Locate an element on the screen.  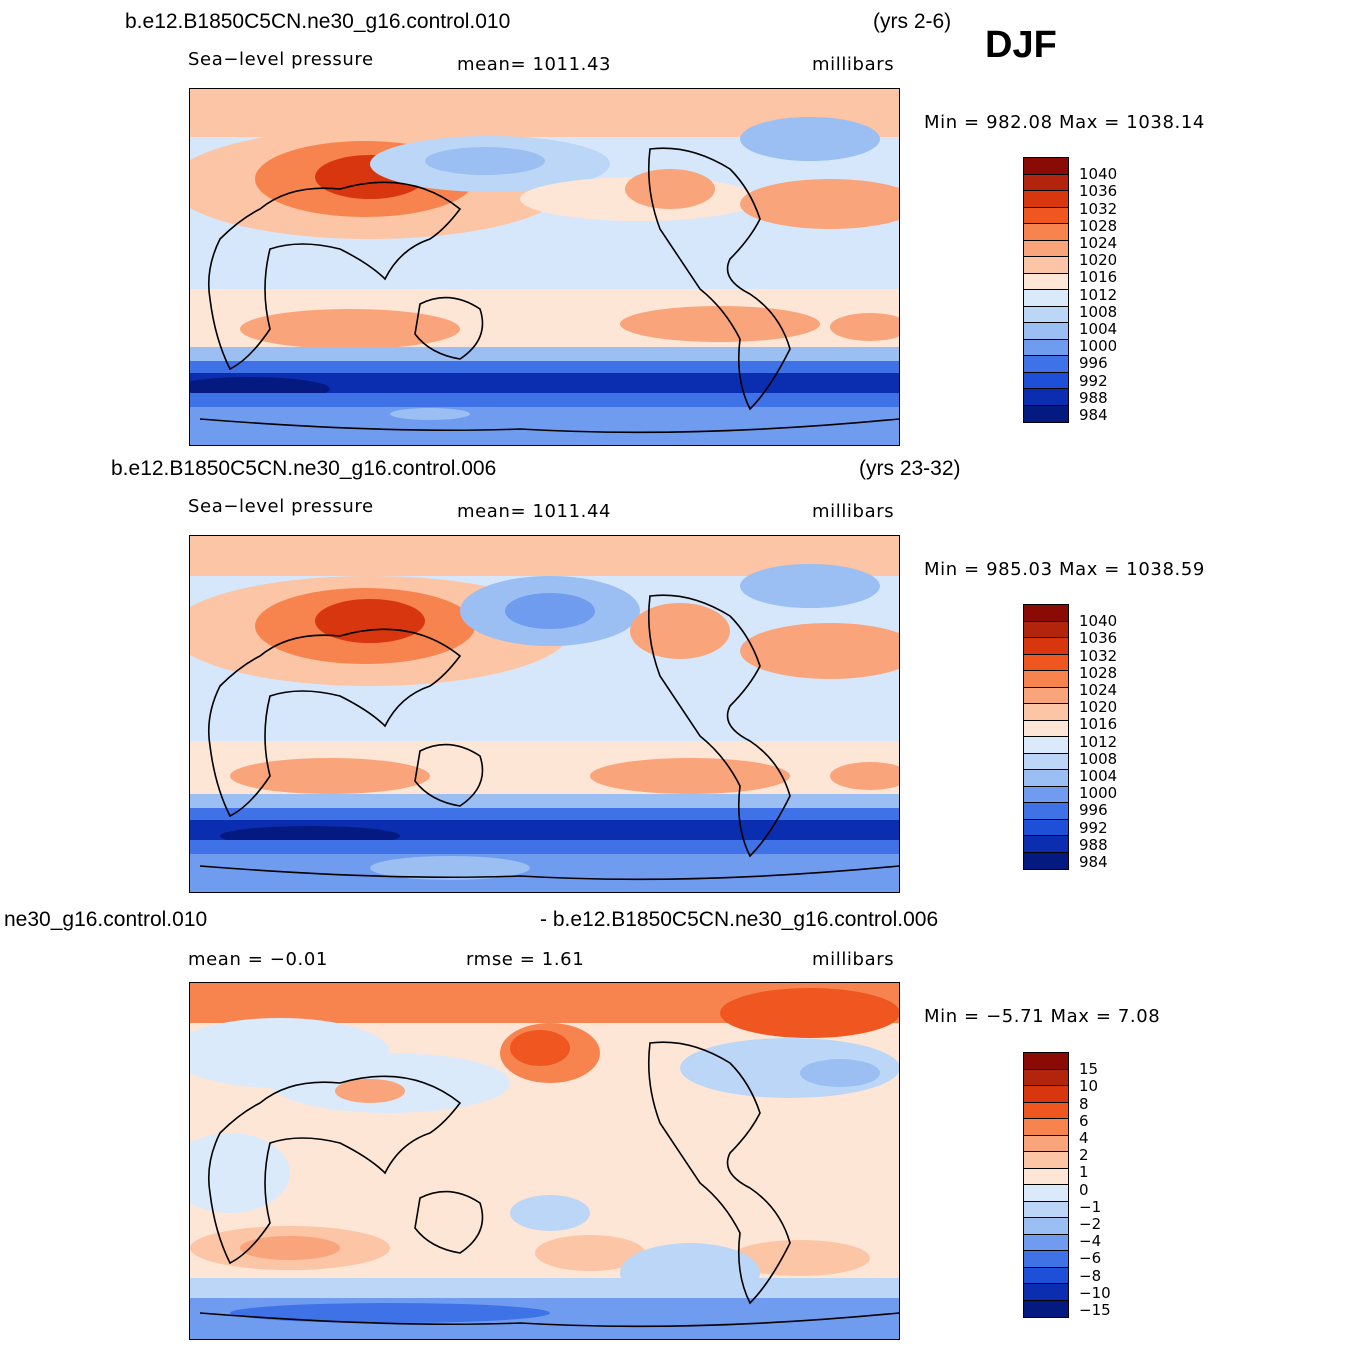
panel2-variable: Sea−level pressure is located at coordinates (281, 506).